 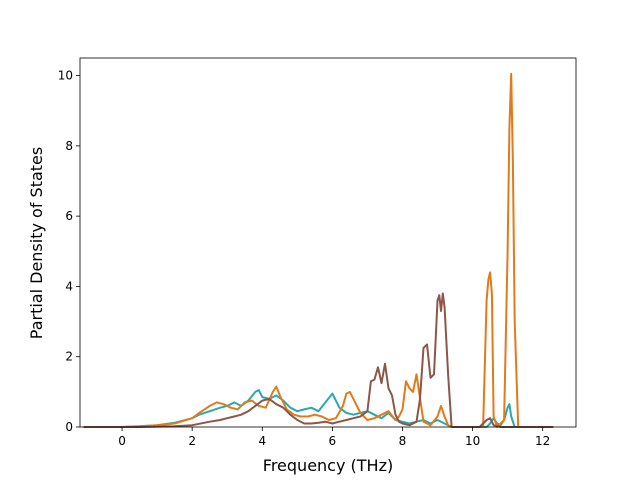 I want to click on y-tick-label: 10, so click(x=65, y=76).